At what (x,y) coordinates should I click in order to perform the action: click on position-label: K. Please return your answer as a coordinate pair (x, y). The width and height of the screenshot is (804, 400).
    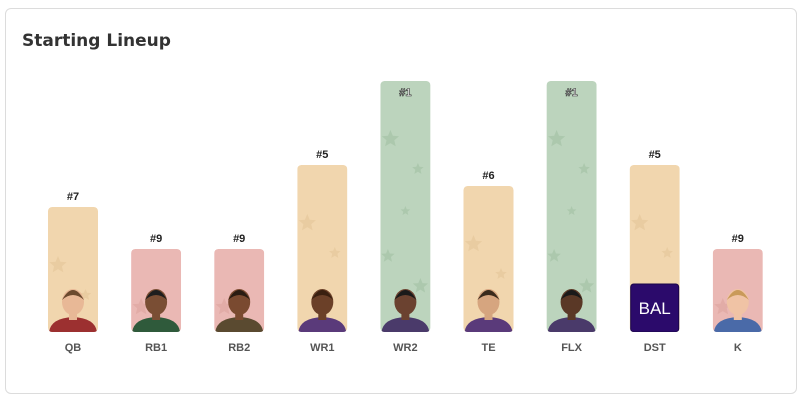
    Looking at the image, I should click on (738, 348).